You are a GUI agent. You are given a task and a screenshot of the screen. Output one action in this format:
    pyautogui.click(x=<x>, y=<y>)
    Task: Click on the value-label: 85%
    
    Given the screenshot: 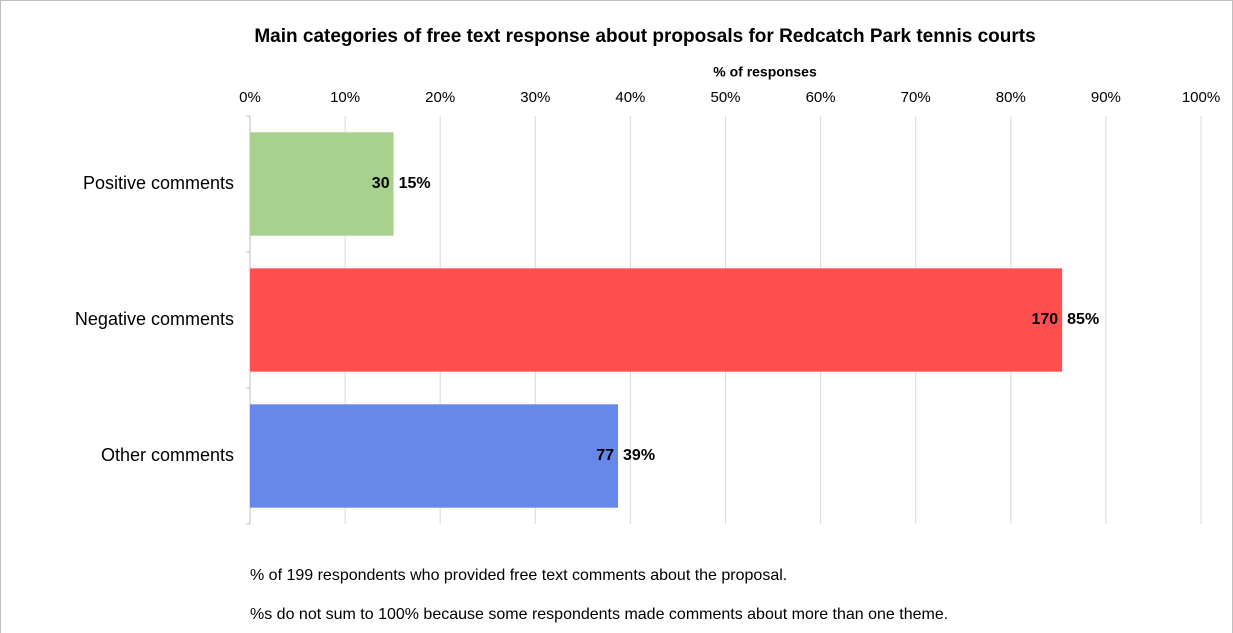 What is the action you would take?
    pyautogui.click(x=1083, y=319)
    